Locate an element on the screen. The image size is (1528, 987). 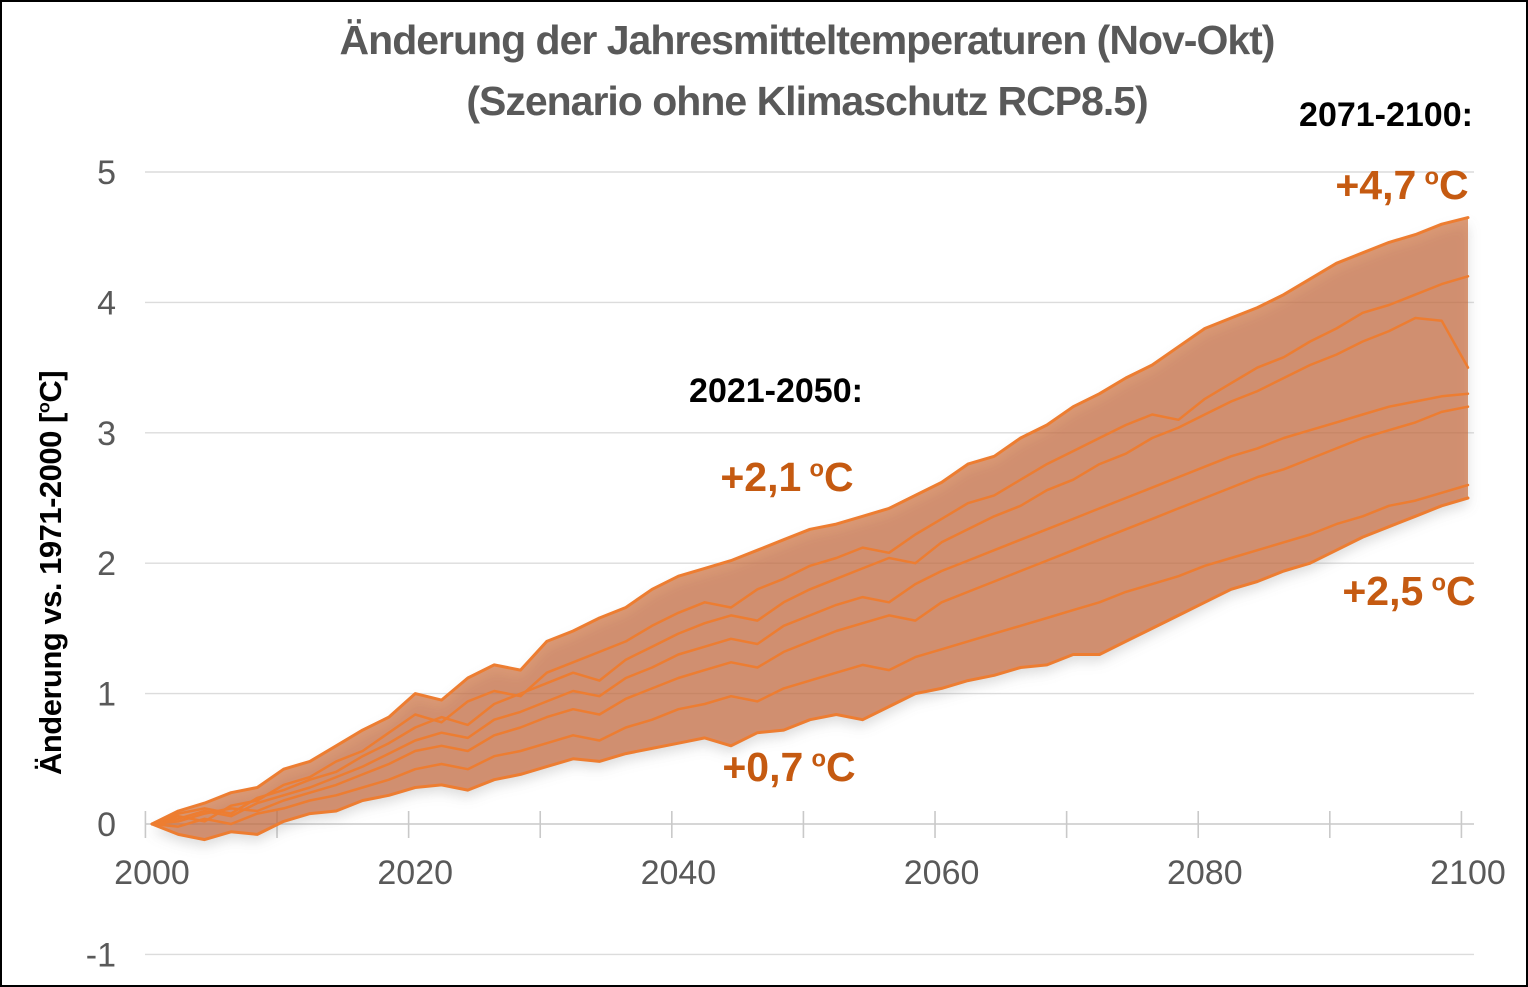
x-tick-label: 2060 is located at coordinates (942, 873).